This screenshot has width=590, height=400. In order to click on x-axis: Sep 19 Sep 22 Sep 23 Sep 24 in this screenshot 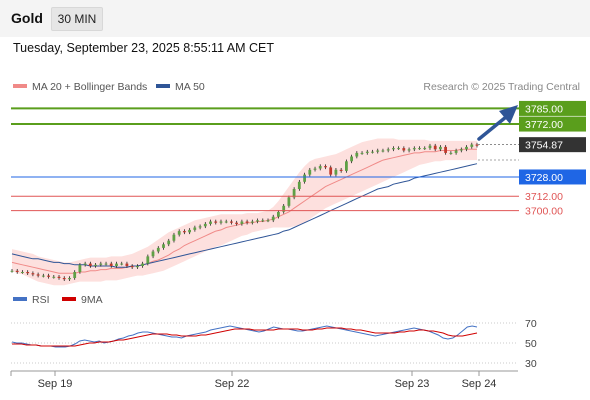, I will do `click(264, 380)`.